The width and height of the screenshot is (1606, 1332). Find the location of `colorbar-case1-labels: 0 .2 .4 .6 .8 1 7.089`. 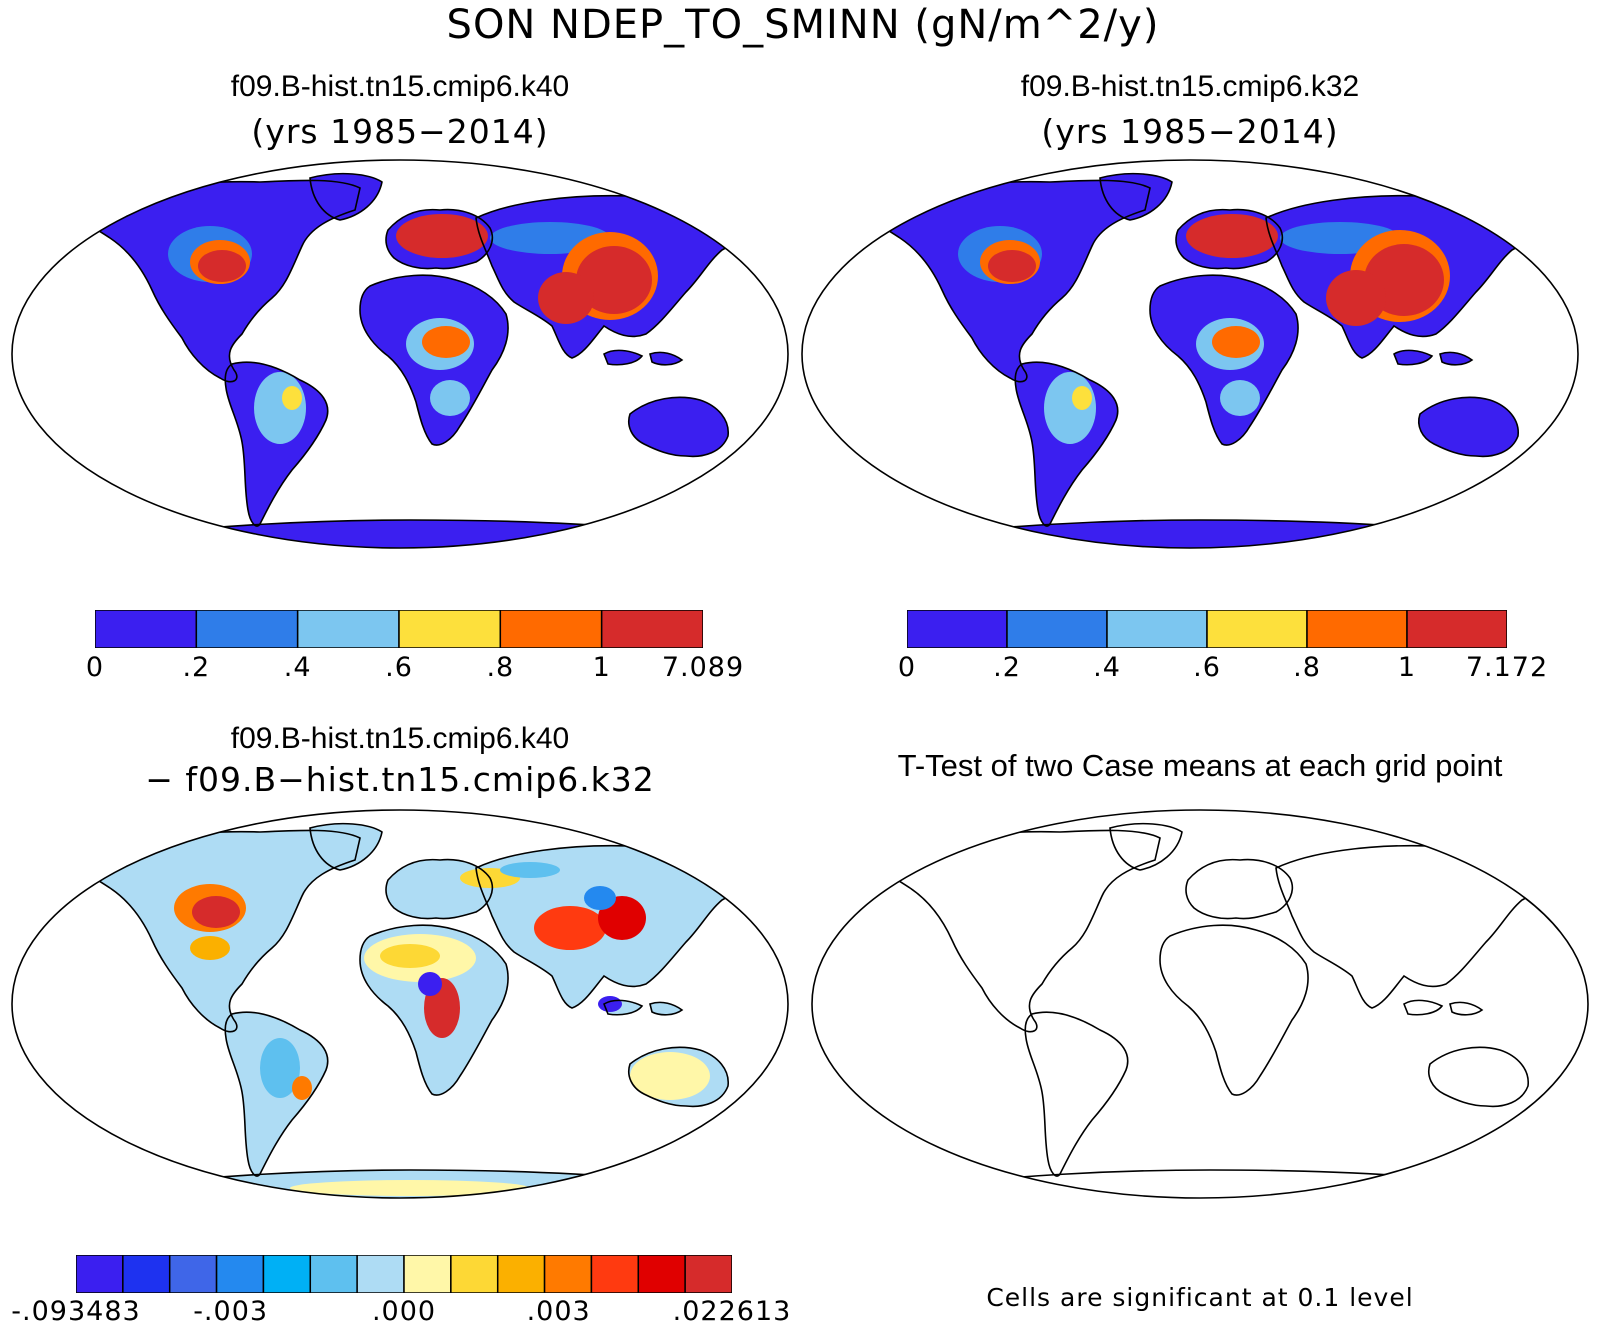

colorbar-case1-labels: 0 .2 .4 .6 .8 1 7.089 is located at coordinates (410, 670).